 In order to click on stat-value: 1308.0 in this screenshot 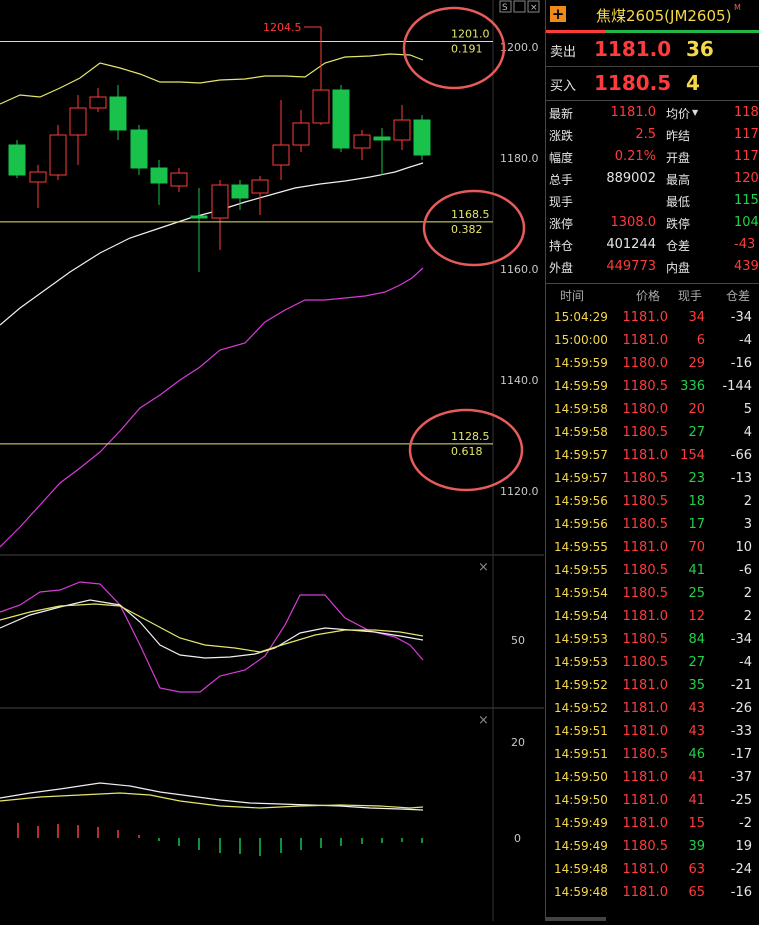, I will do `click(633, 222)`.